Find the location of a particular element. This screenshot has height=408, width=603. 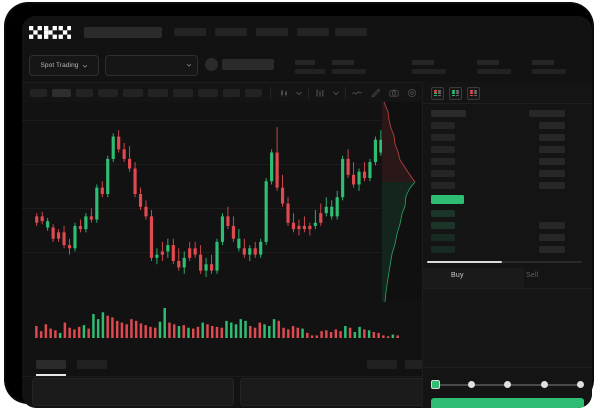

tab-sell: Sell is located at coordinates (532, 275).